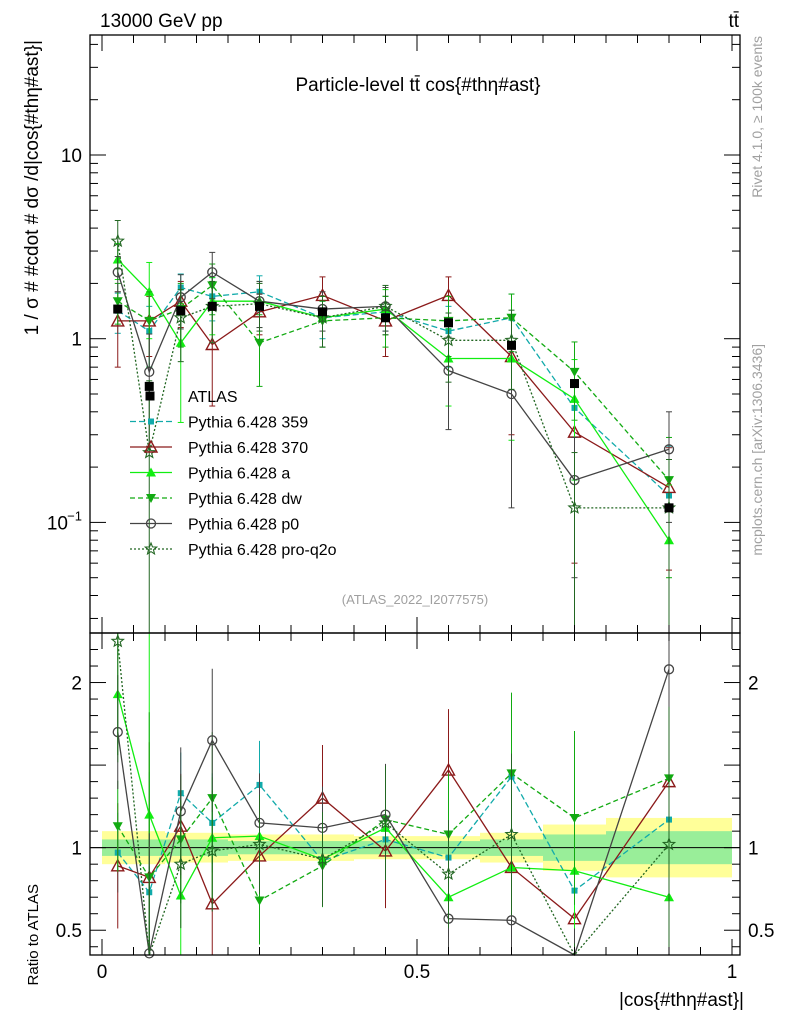 This screenshot has width=786, height=1024. Describe the element at coordinates (417, 85) in the screenshot. I see `plot-title: Particle-level tt̄ cos{#thη#ast}` at that location.